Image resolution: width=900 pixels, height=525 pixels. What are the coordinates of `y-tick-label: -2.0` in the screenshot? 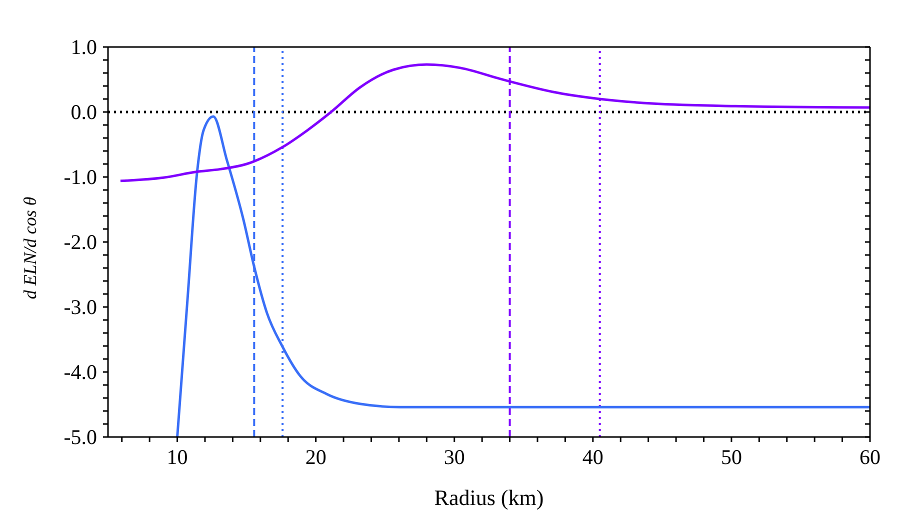 It's located at (80, 242).